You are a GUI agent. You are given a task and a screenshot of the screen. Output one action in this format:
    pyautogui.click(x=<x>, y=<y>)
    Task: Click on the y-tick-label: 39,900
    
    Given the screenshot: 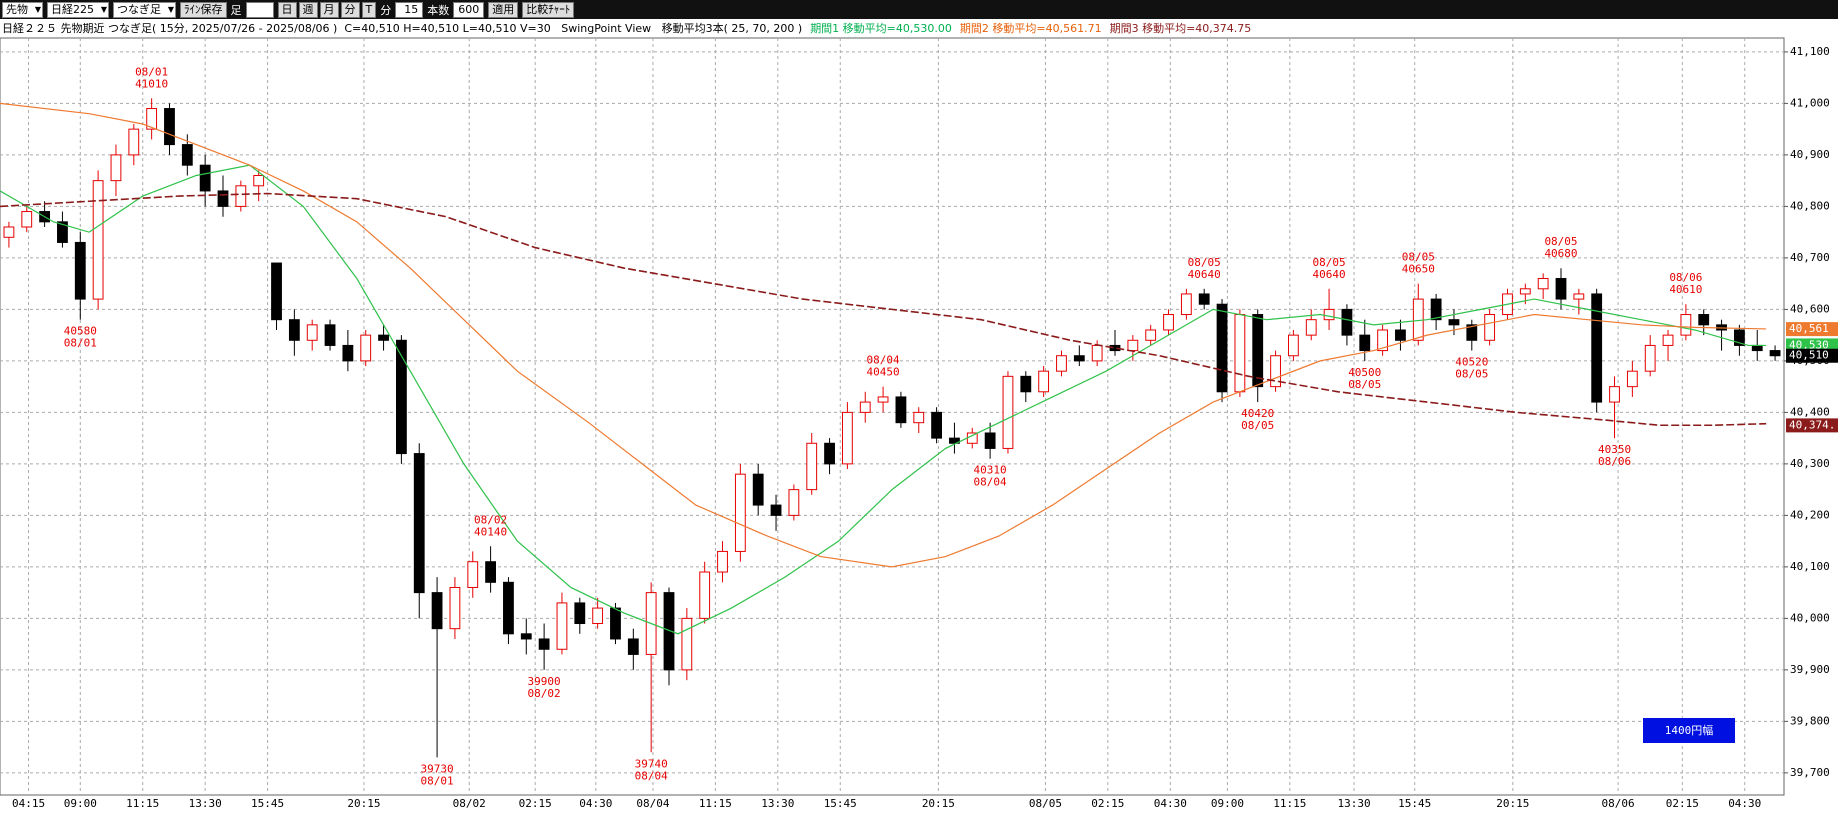 What is the action you would take?
    pyautogui.click(x=1810, y=669)
    